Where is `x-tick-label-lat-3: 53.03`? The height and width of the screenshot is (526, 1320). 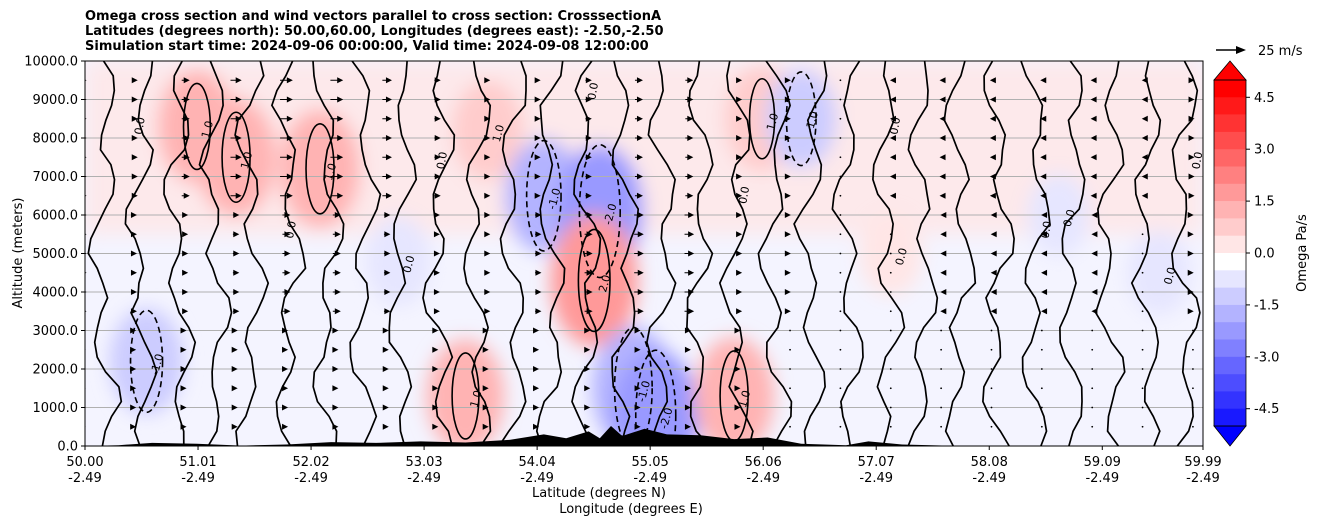 x-tick-label-lat-3: 53.03 is located at coordinates (423, 462).